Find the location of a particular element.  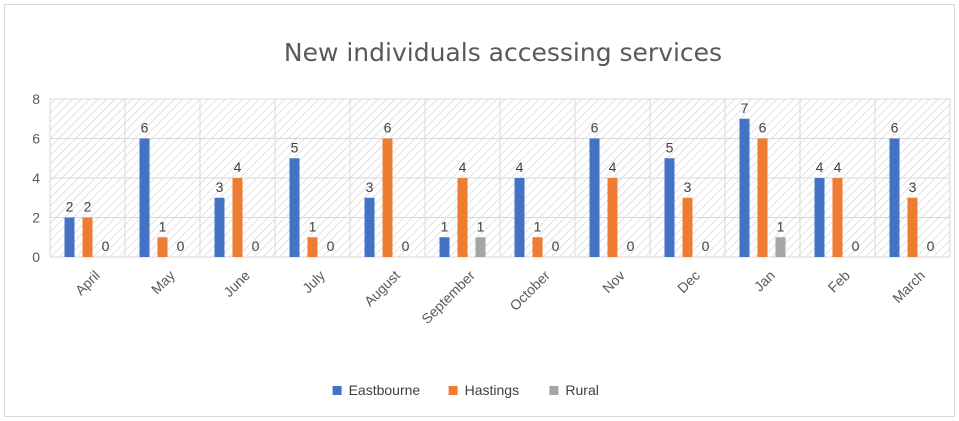

legend-swatch-rural is located at coordinates (554, 390).